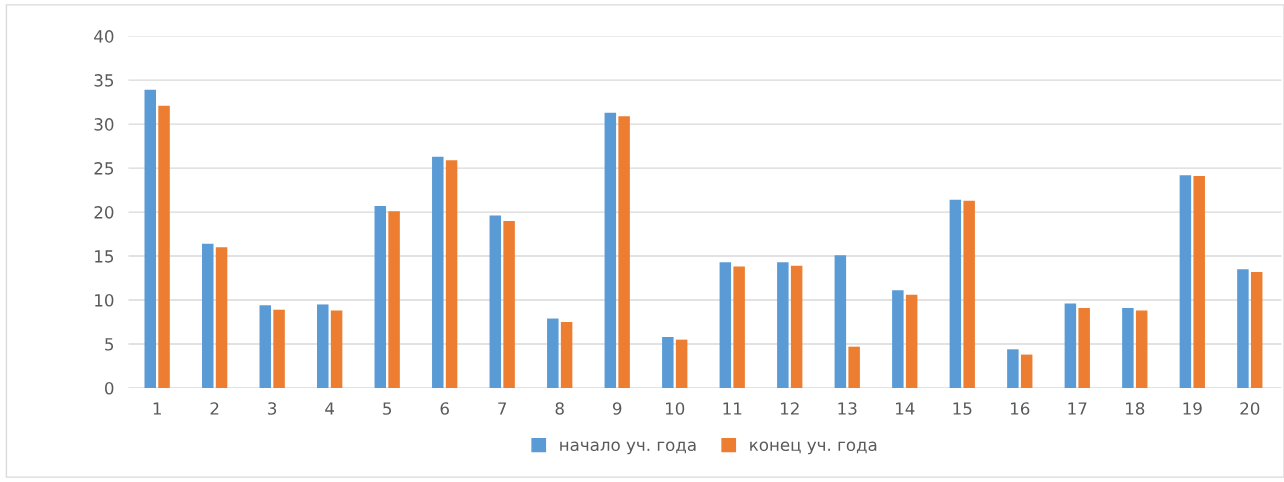  What do you see at coordinates (905, 408) in the screenshot?
I see `x-tick-label: 14` at bounding box center [905, 408].